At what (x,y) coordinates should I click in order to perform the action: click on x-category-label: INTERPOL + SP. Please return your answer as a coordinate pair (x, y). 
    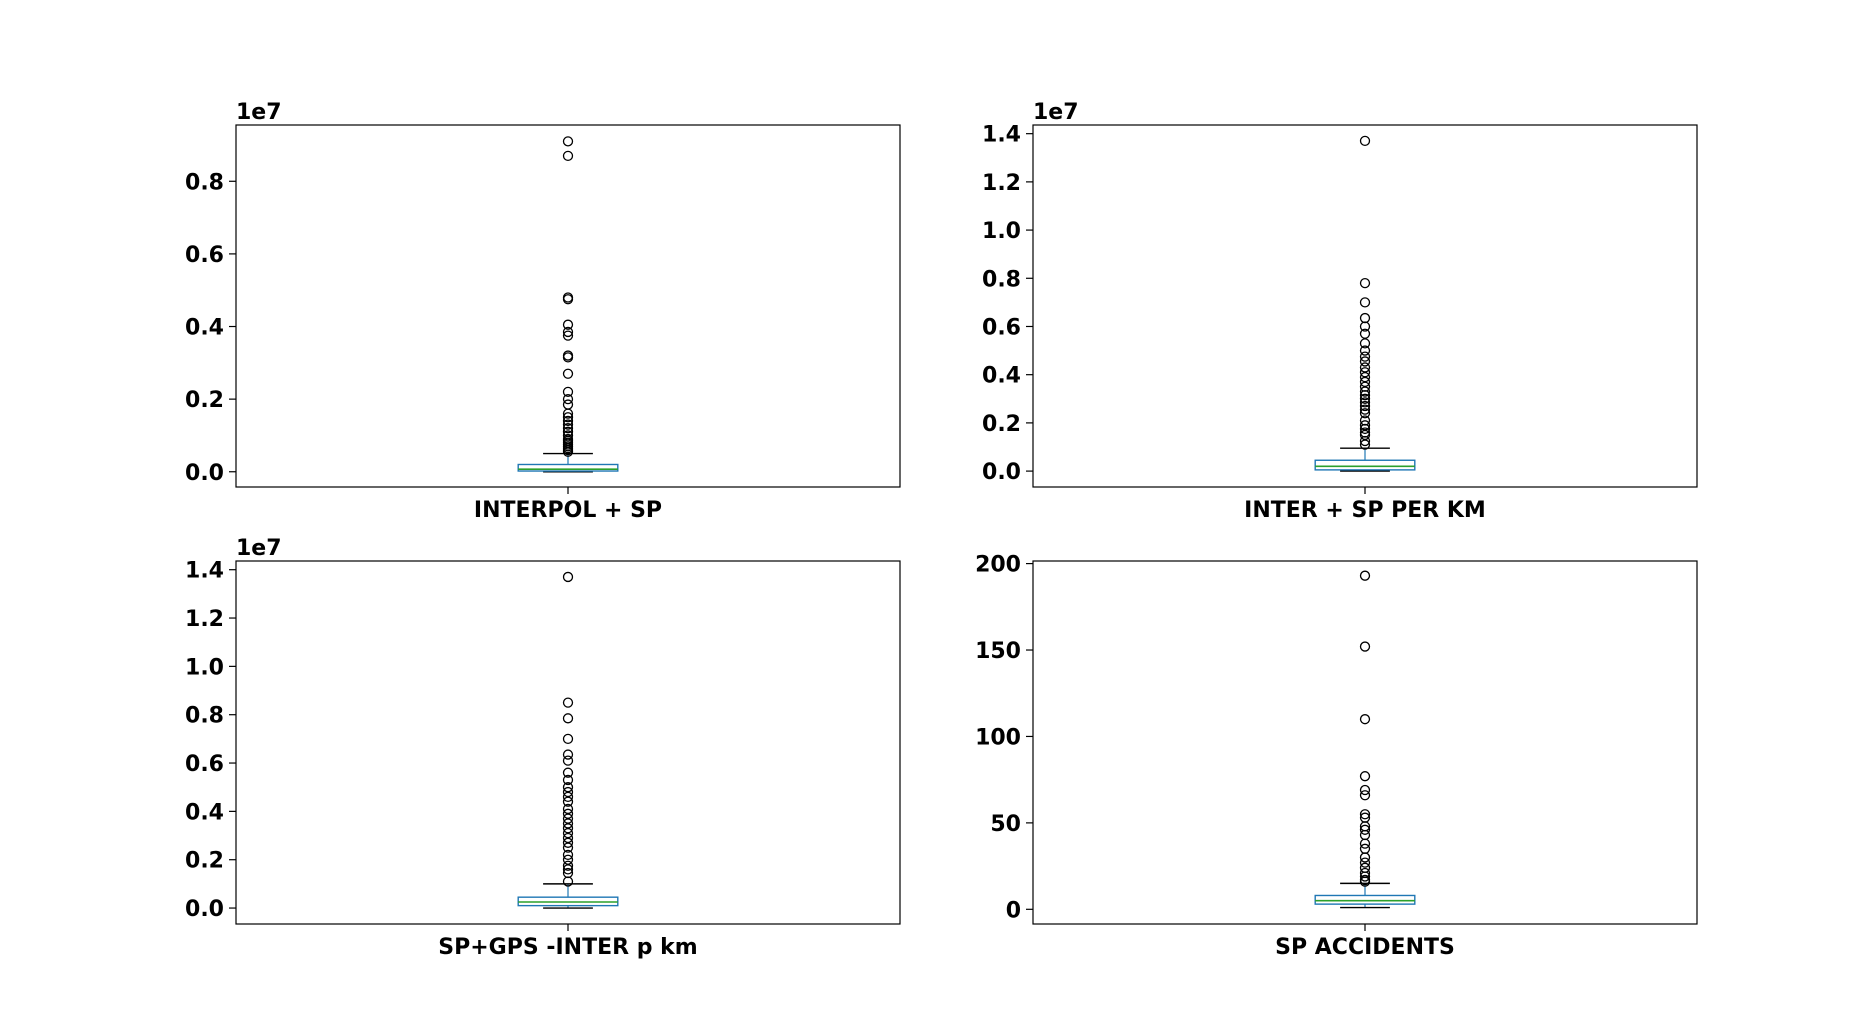
    Looking at the image, I should click on (568, 510).